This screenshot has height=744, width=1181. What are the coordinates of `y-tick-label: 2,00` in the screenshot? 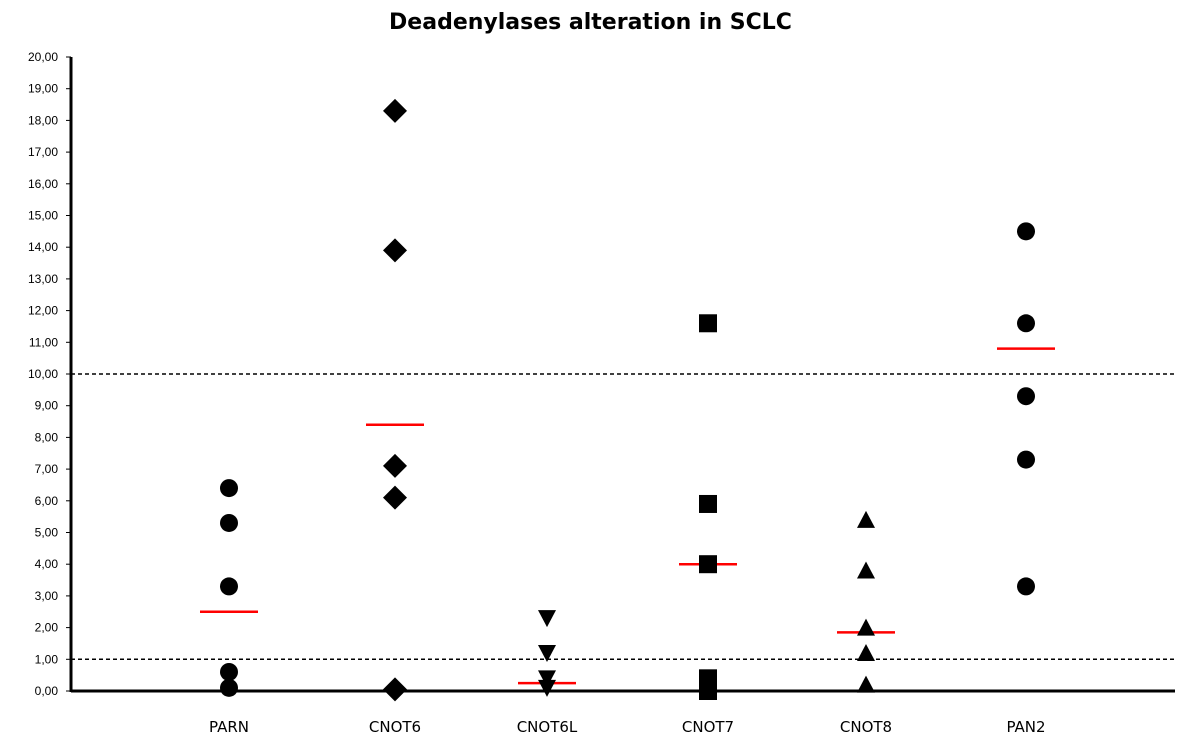 It's located at (47, 628).